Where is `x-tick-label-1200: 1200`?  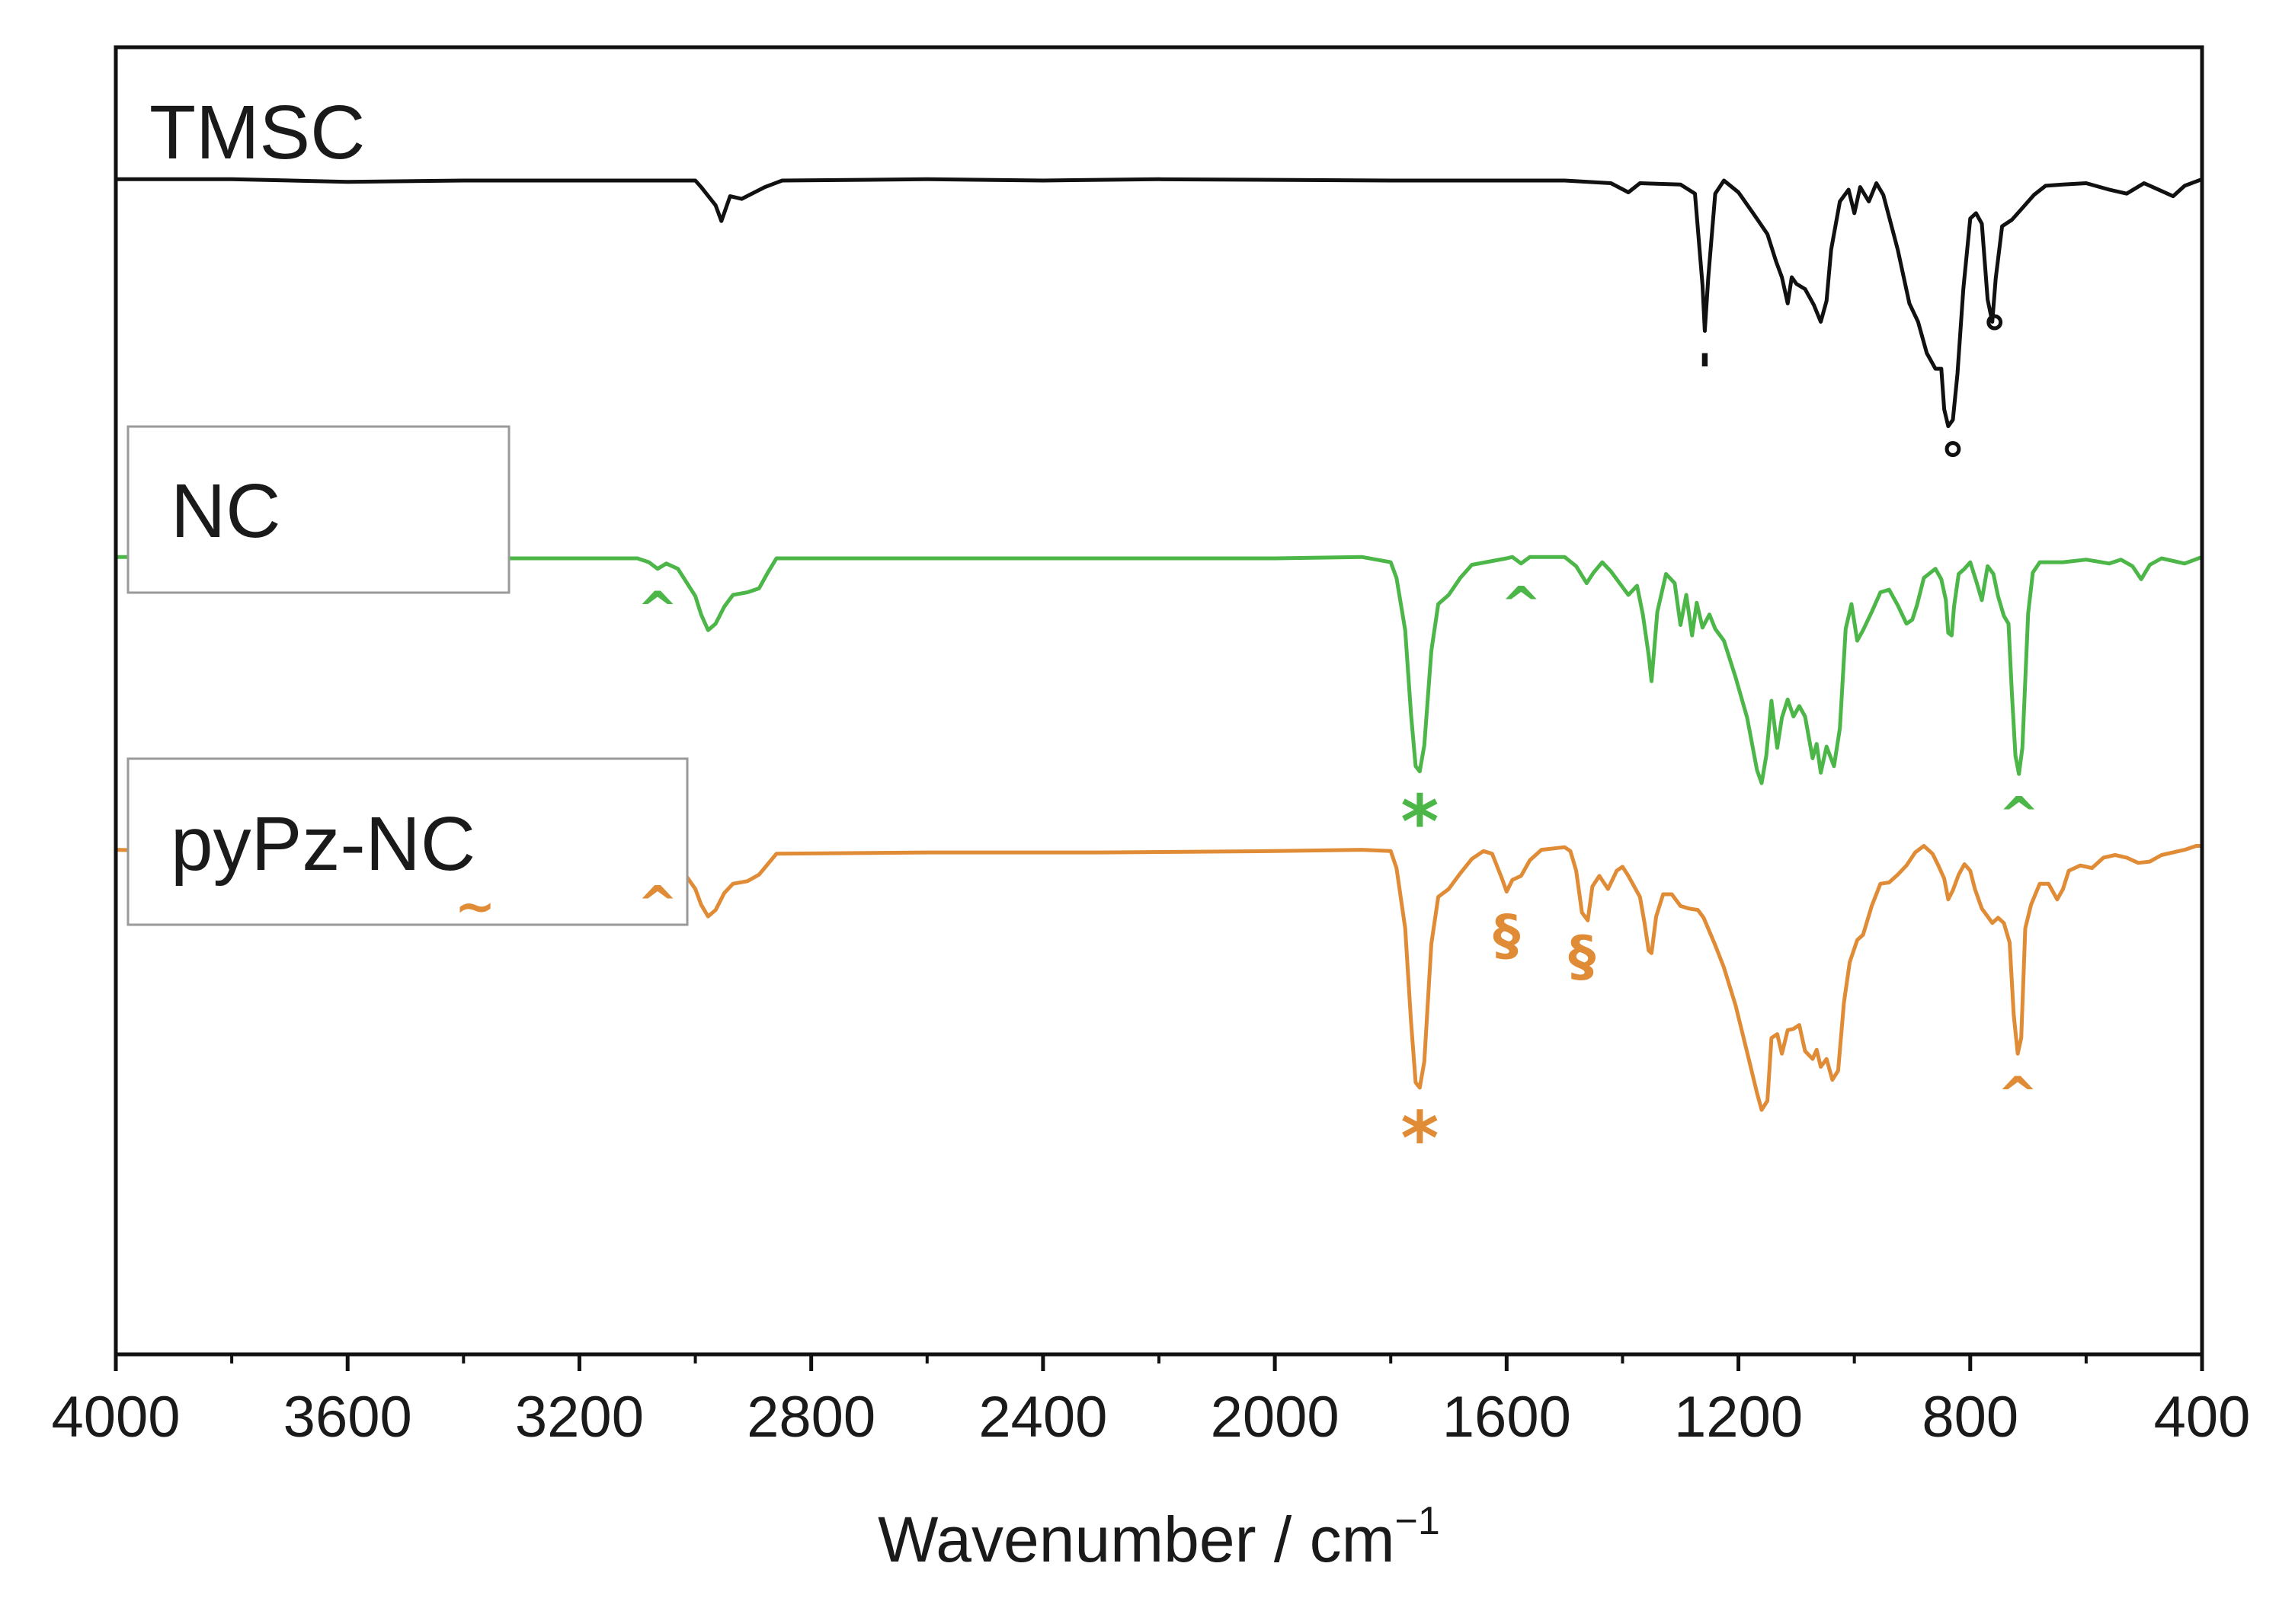 x-tick-label-1200: 1200 is located at coordinates (1738, 1417).